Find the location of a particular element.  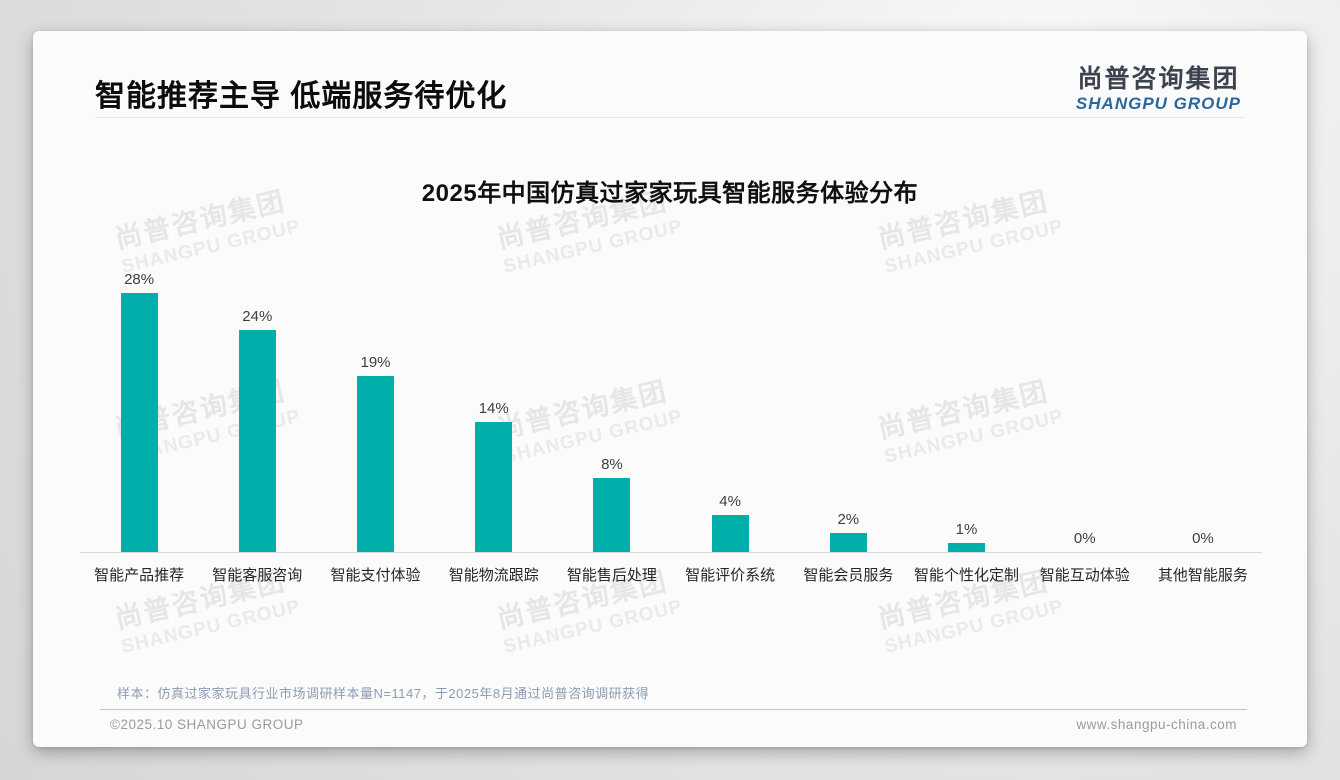

bar-value-label: 14% is located at coordinates (493, 408).